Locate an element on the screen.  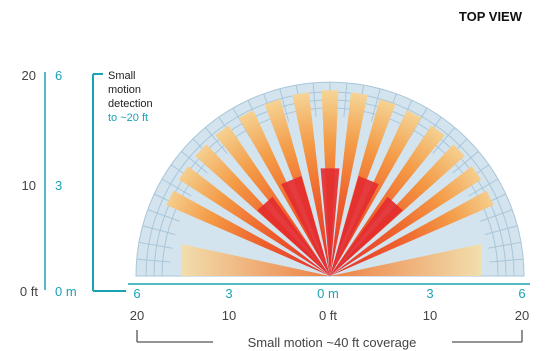
left-ft-tick-0: 0 ft is located at coordinates (29, 291).